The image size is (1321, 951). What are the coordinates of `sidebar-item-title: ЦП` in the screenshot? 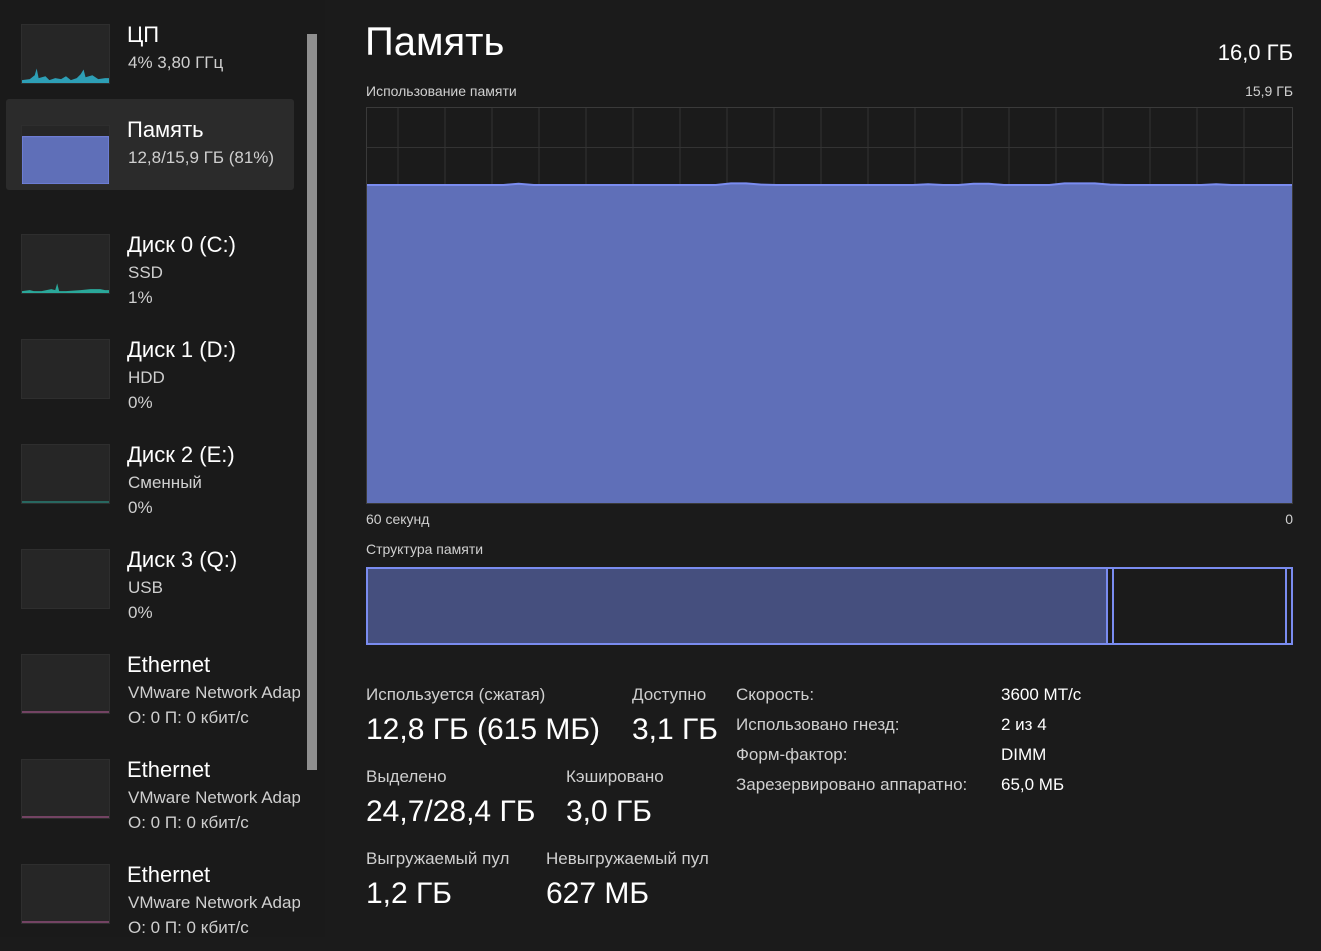 It's located at (143, 34).